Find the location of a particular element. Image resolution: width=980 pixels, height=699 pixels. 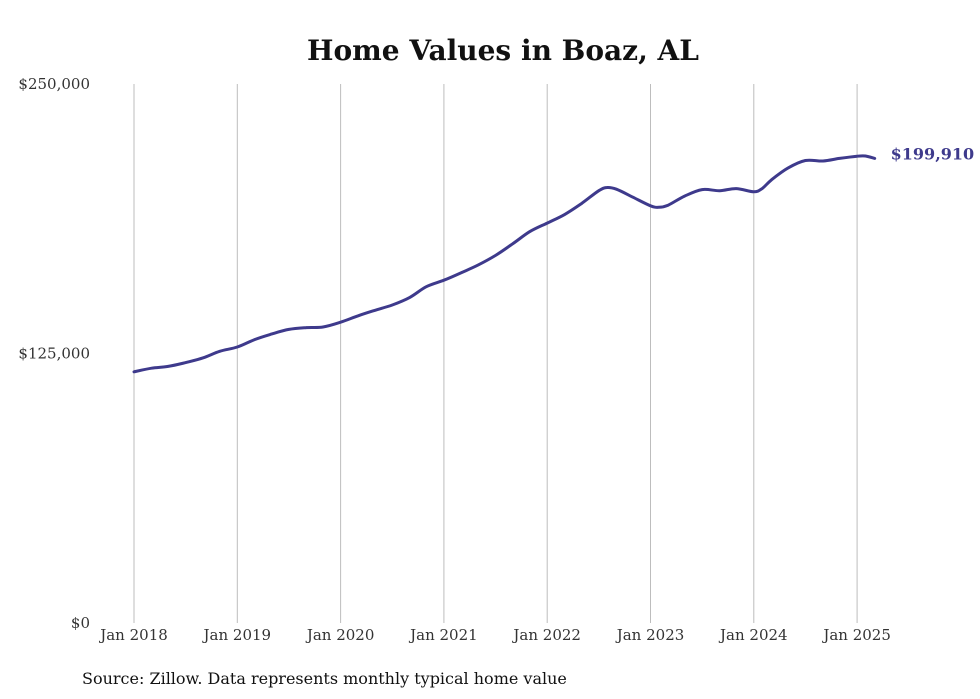

x-tick-label-7: Jan 2025 is located at coordinates (856, 635).